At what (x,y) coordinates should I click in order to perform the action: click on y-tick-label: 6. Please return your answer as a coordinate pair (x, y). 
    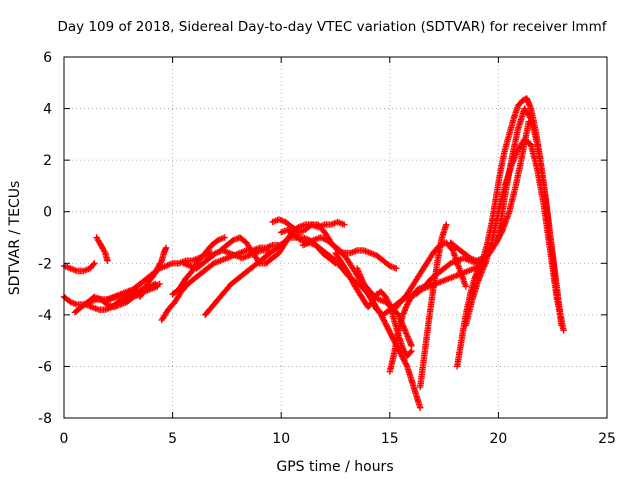
    Looking at the image, I should click on (47, 58).